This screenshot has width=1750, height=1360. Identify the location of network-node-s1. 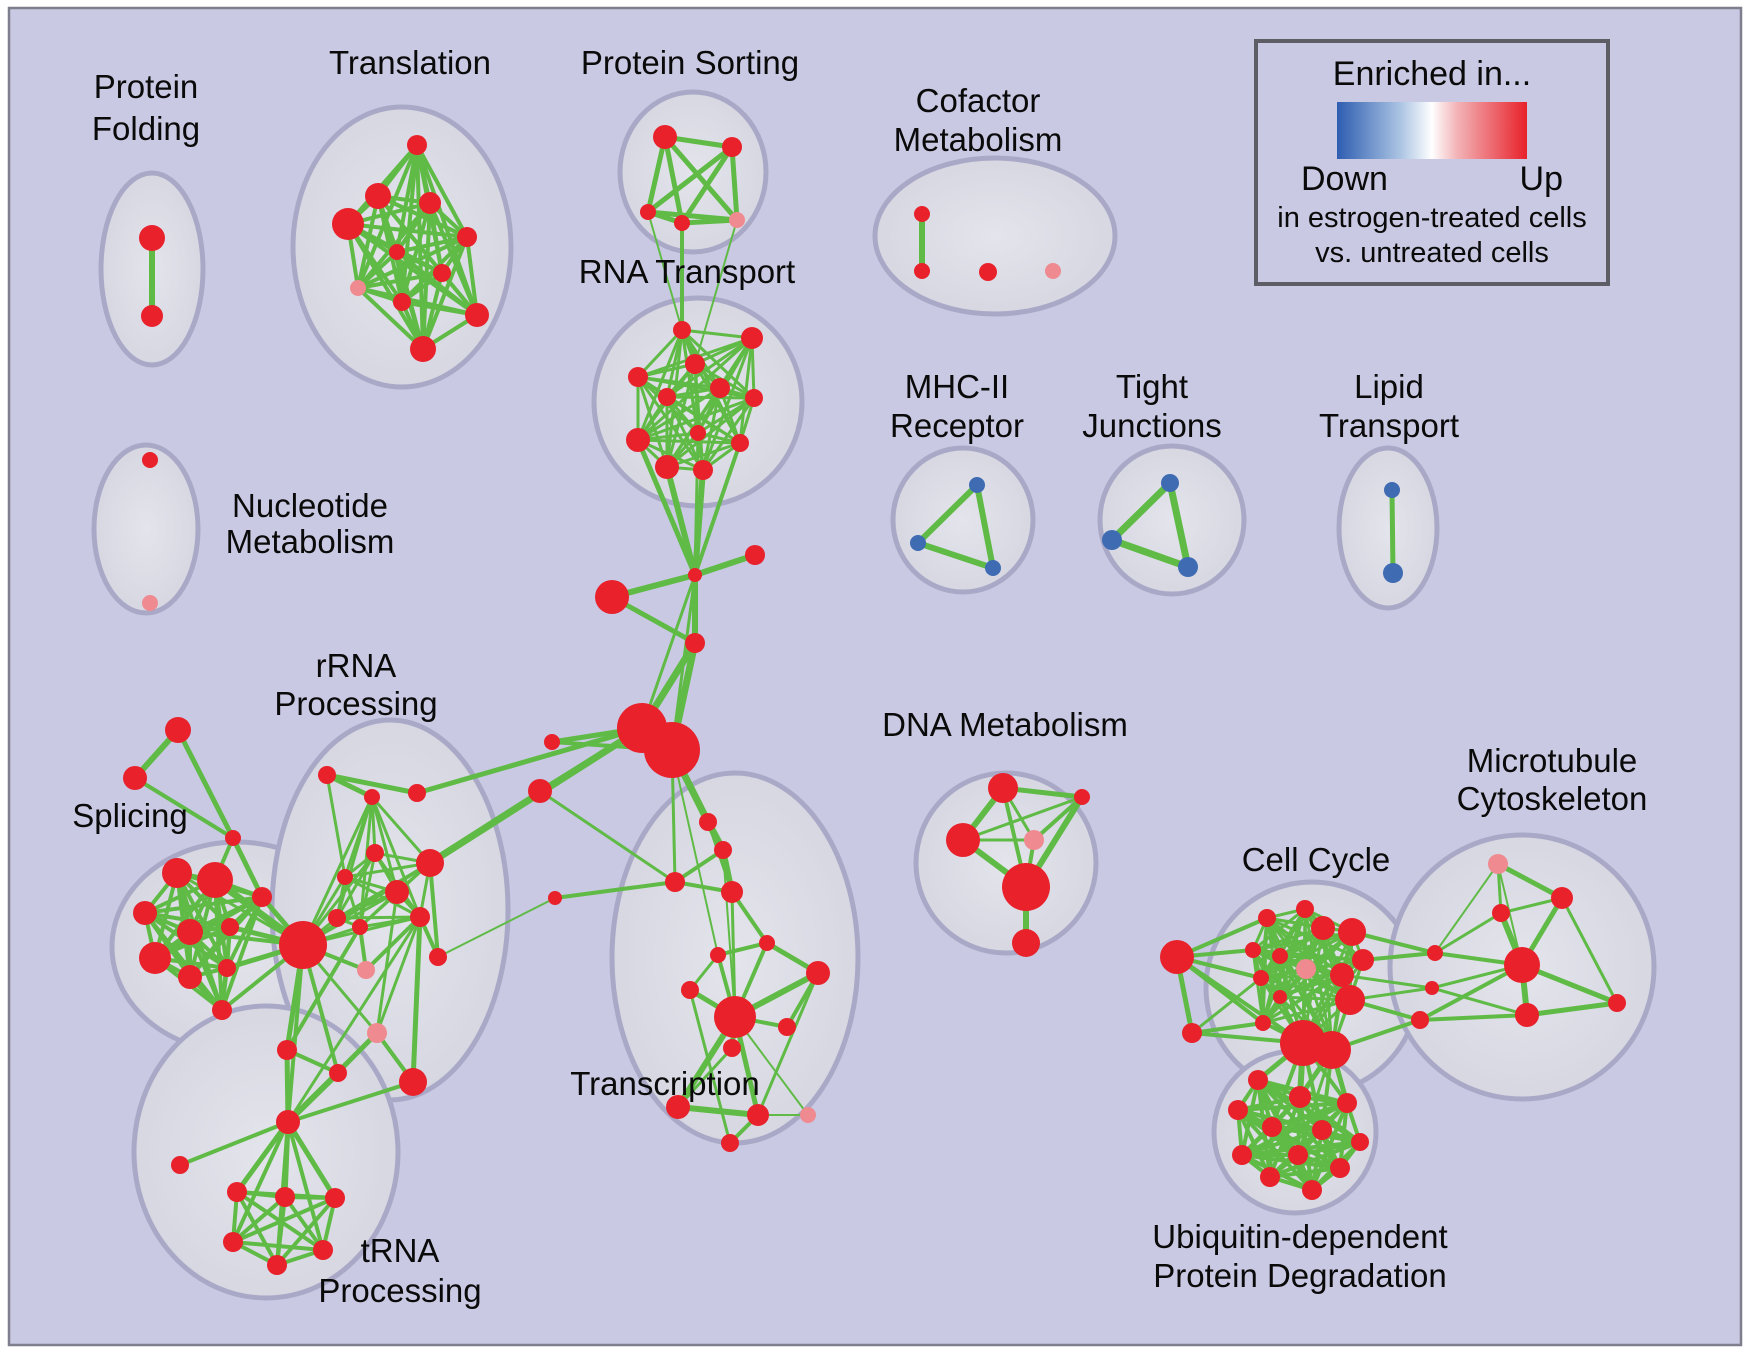
(177, 873).